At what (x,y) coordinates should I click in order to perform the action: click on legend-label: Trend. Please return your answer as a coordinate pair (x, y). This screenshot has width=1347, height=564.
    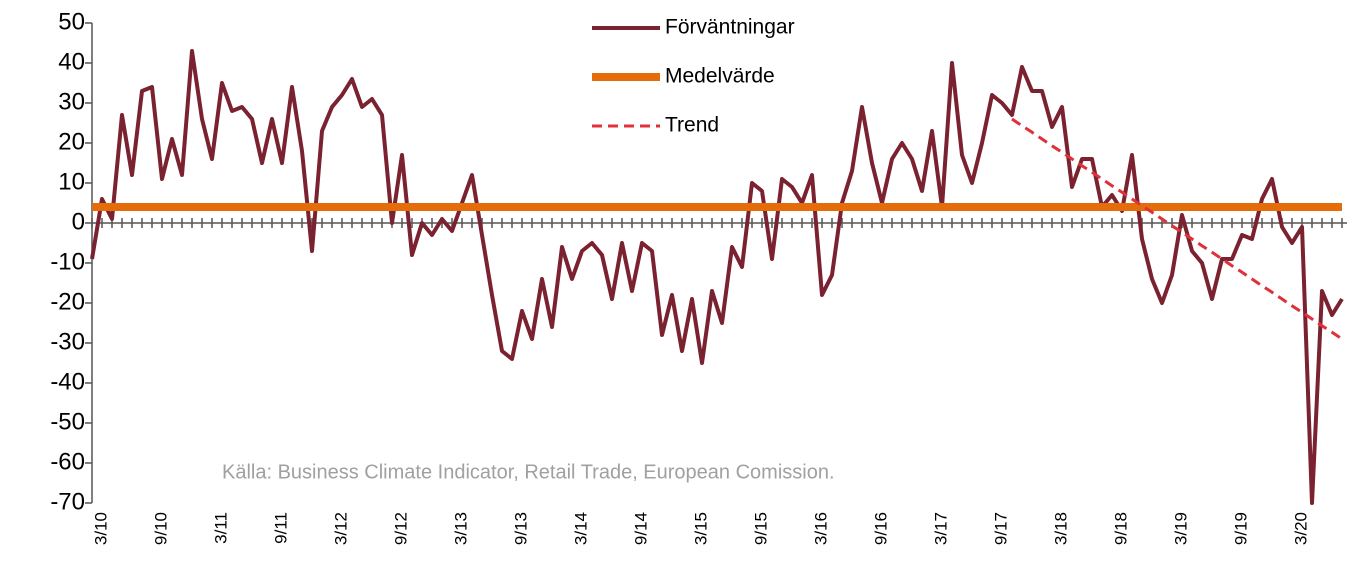
    Looking at the image, I should click on (692, 125).